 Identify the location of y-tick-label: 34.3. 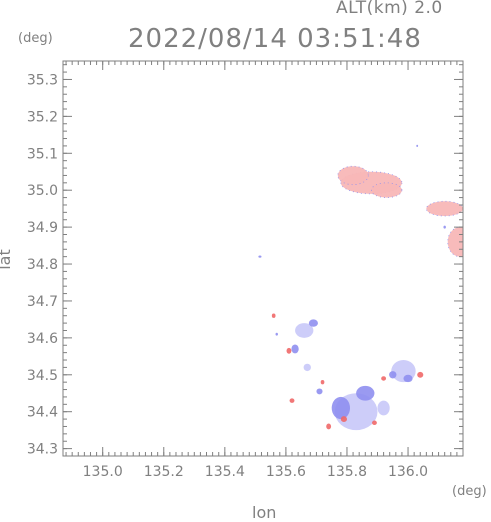
(42, 450).